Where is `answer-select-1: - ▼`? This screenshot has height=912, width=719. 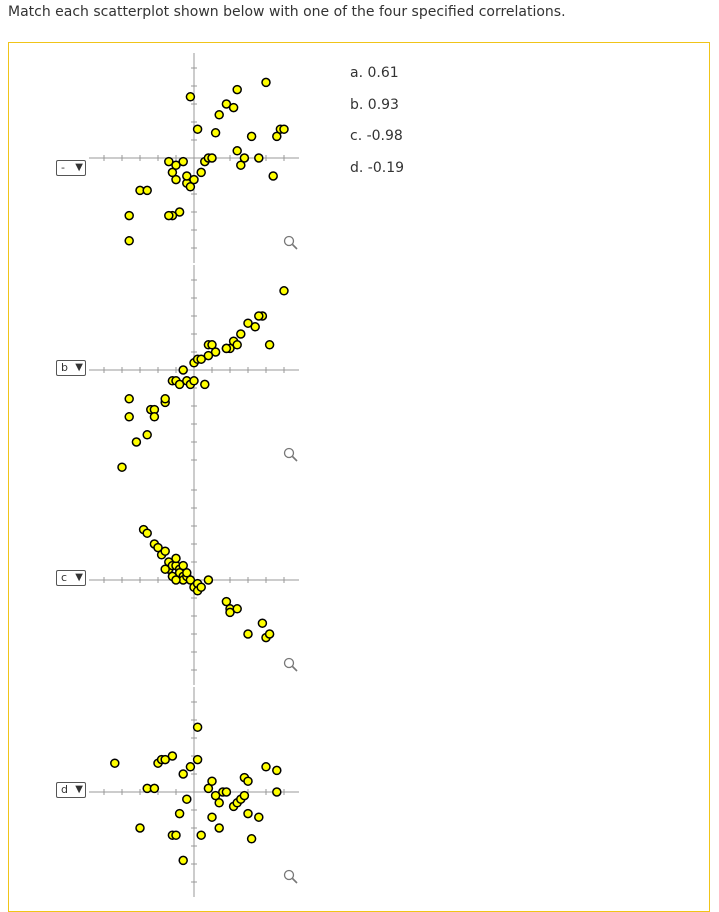
answer-select-1: - ▼ is located at coordinates (71, 168).